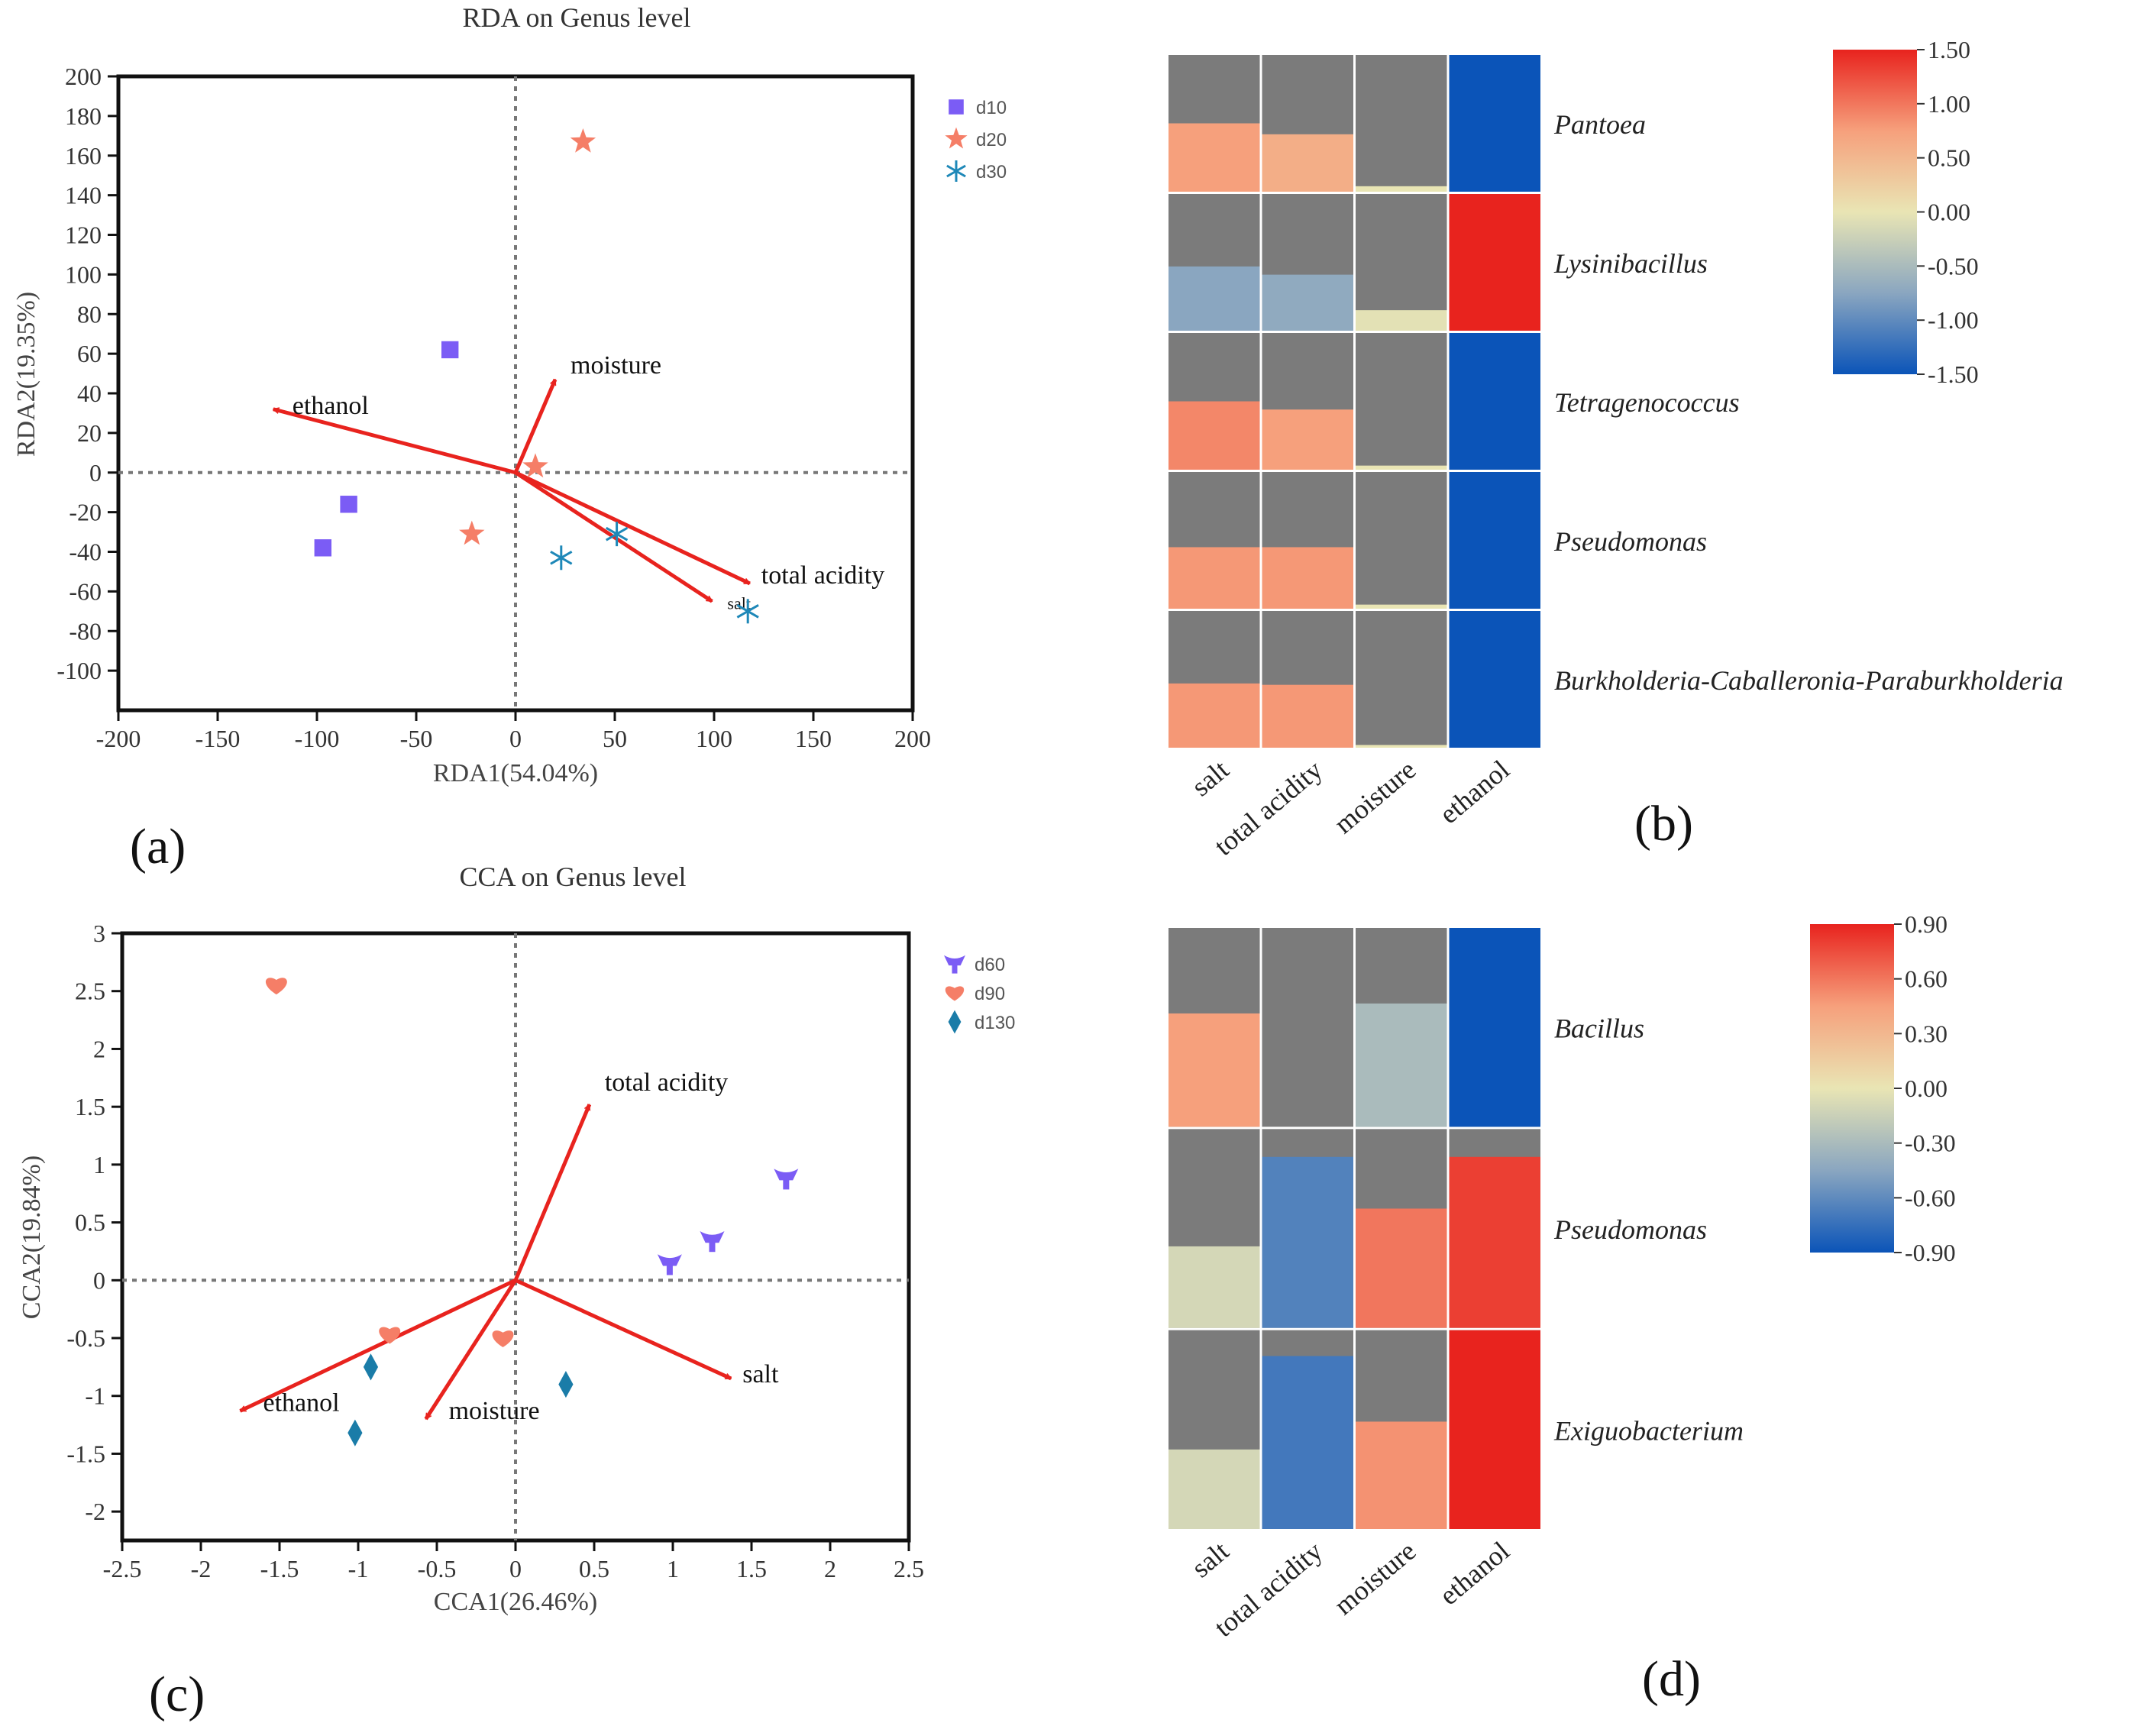 This screenshot has height=1723, width=2156. Describe the element at coordinates (577, 17) in the screenshot. I see `chart-title: RDA on Genus level` at that location.